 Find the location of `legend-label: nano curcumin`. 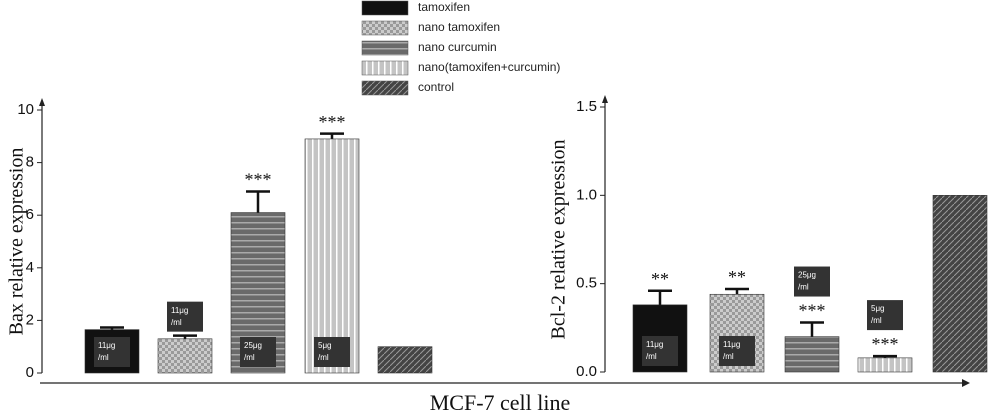

legend-label: nano curcumin is located at coordinates (457, 47).